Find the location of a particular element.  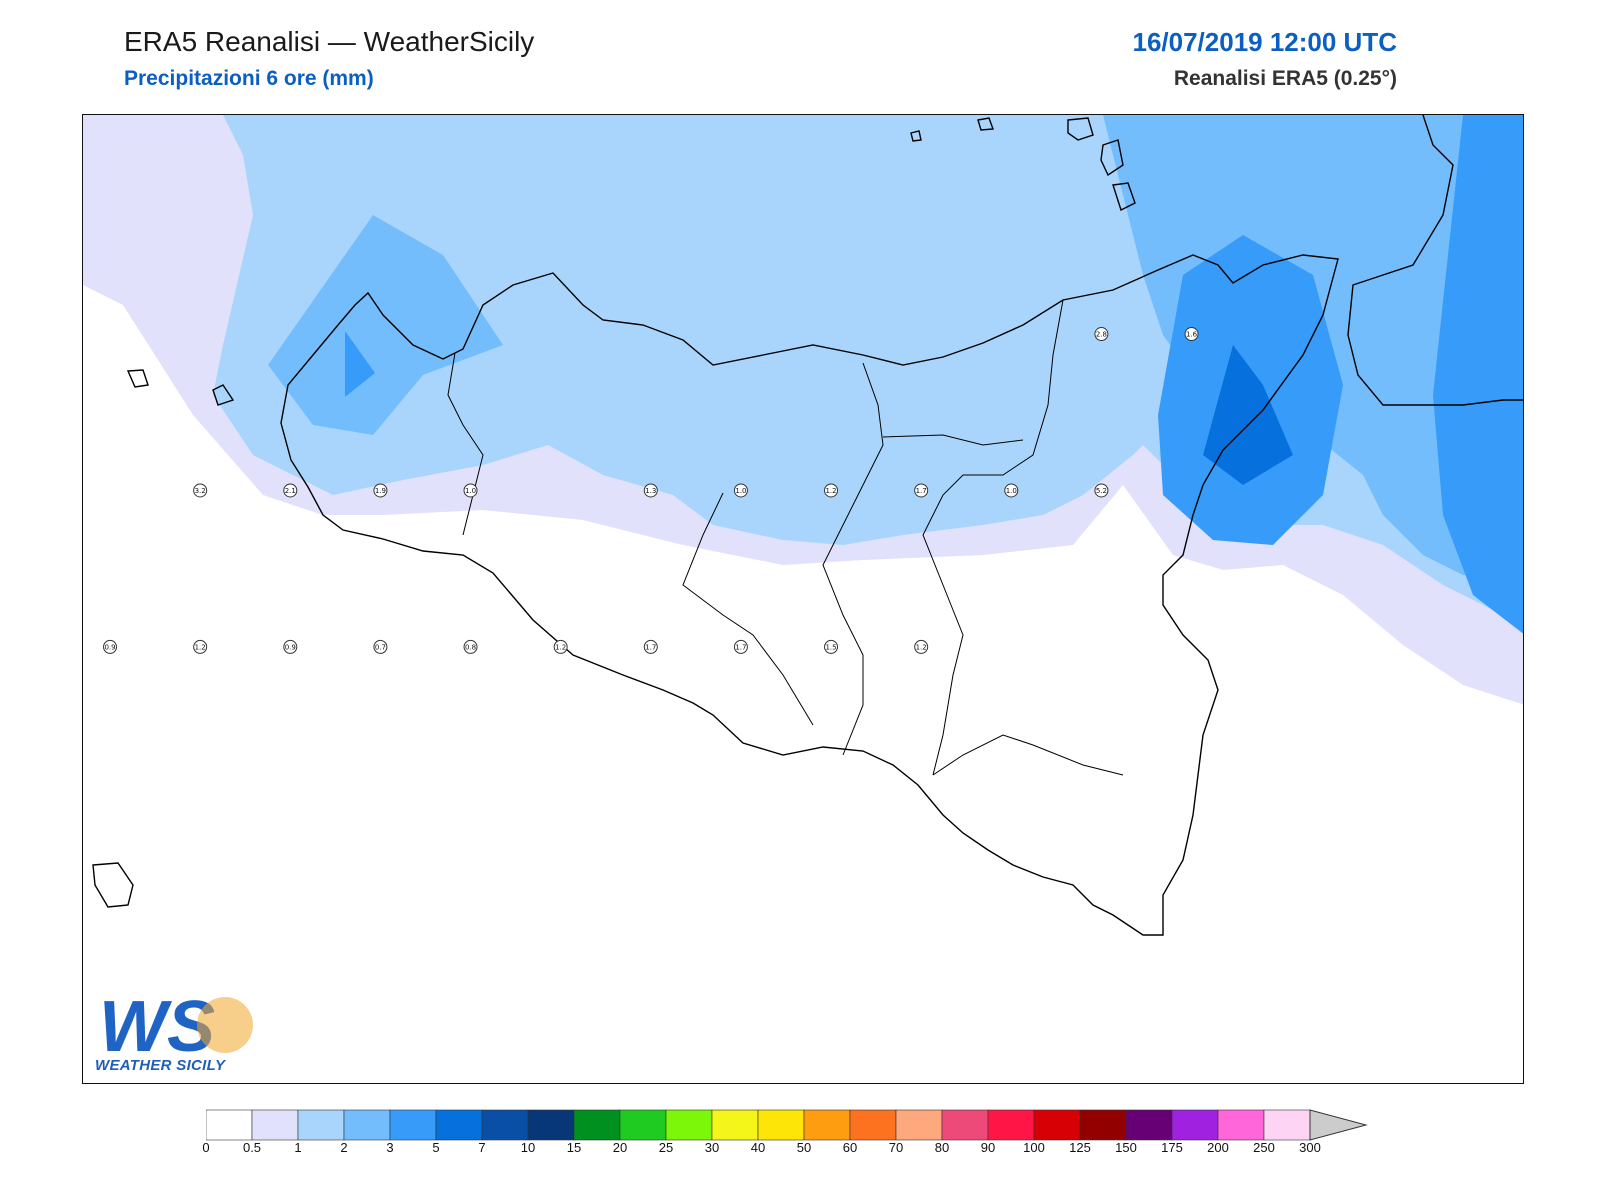

map-subtitle: Precipitazioni 6 ore (mm) is located at coordinates (249, 78).